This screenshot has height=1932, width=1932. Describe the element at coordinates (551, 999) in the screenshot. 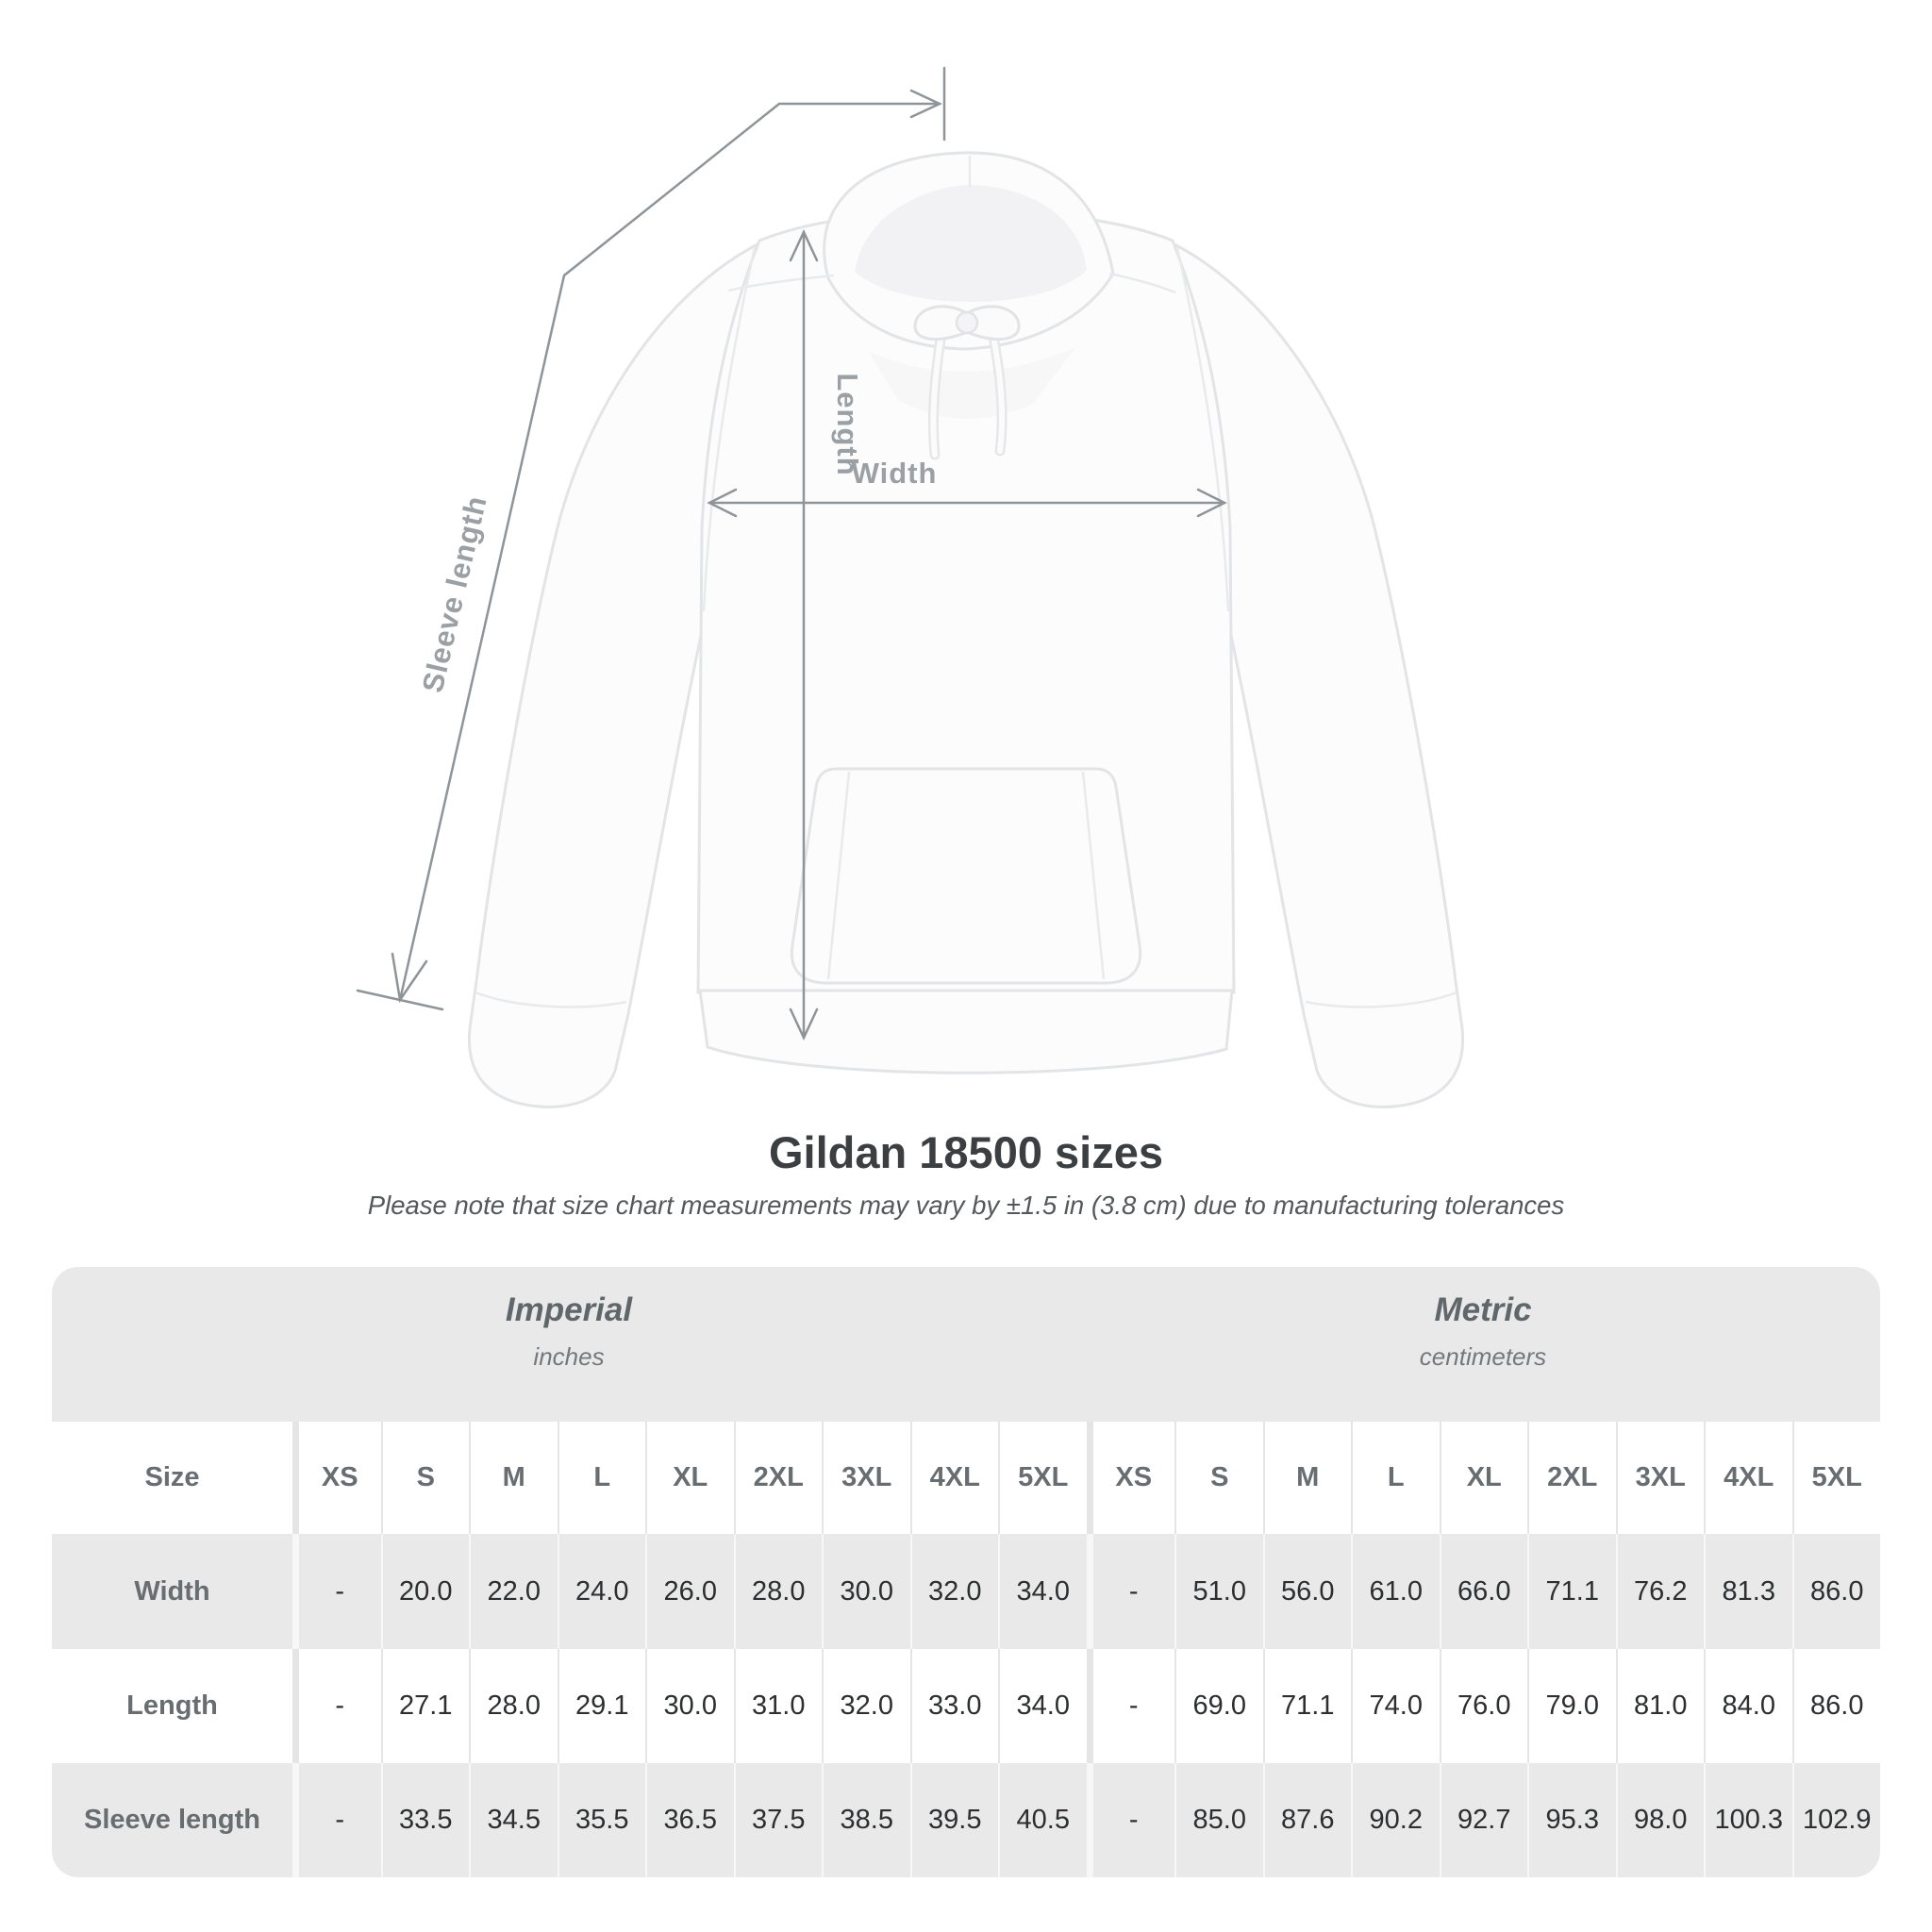

I see `left-cuff-seam` at that location.